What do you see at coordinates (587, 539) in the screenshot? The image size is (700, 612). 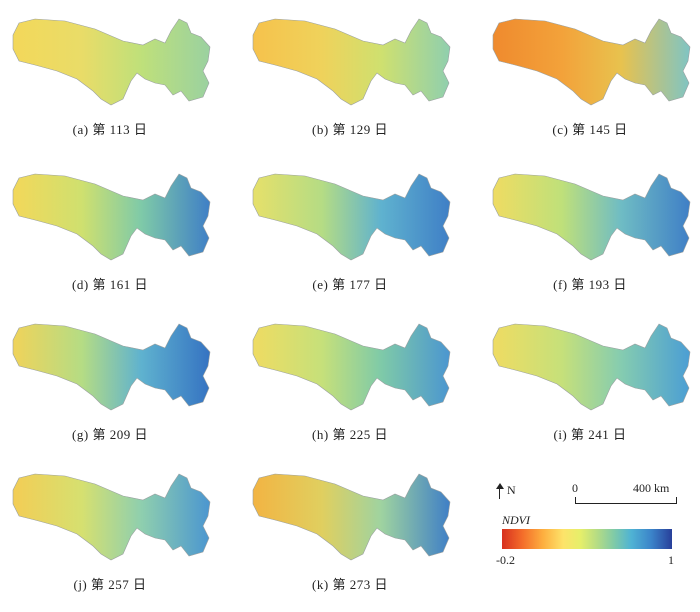 I see `ndvi-color-ramp` at bounding box center [587, 539].